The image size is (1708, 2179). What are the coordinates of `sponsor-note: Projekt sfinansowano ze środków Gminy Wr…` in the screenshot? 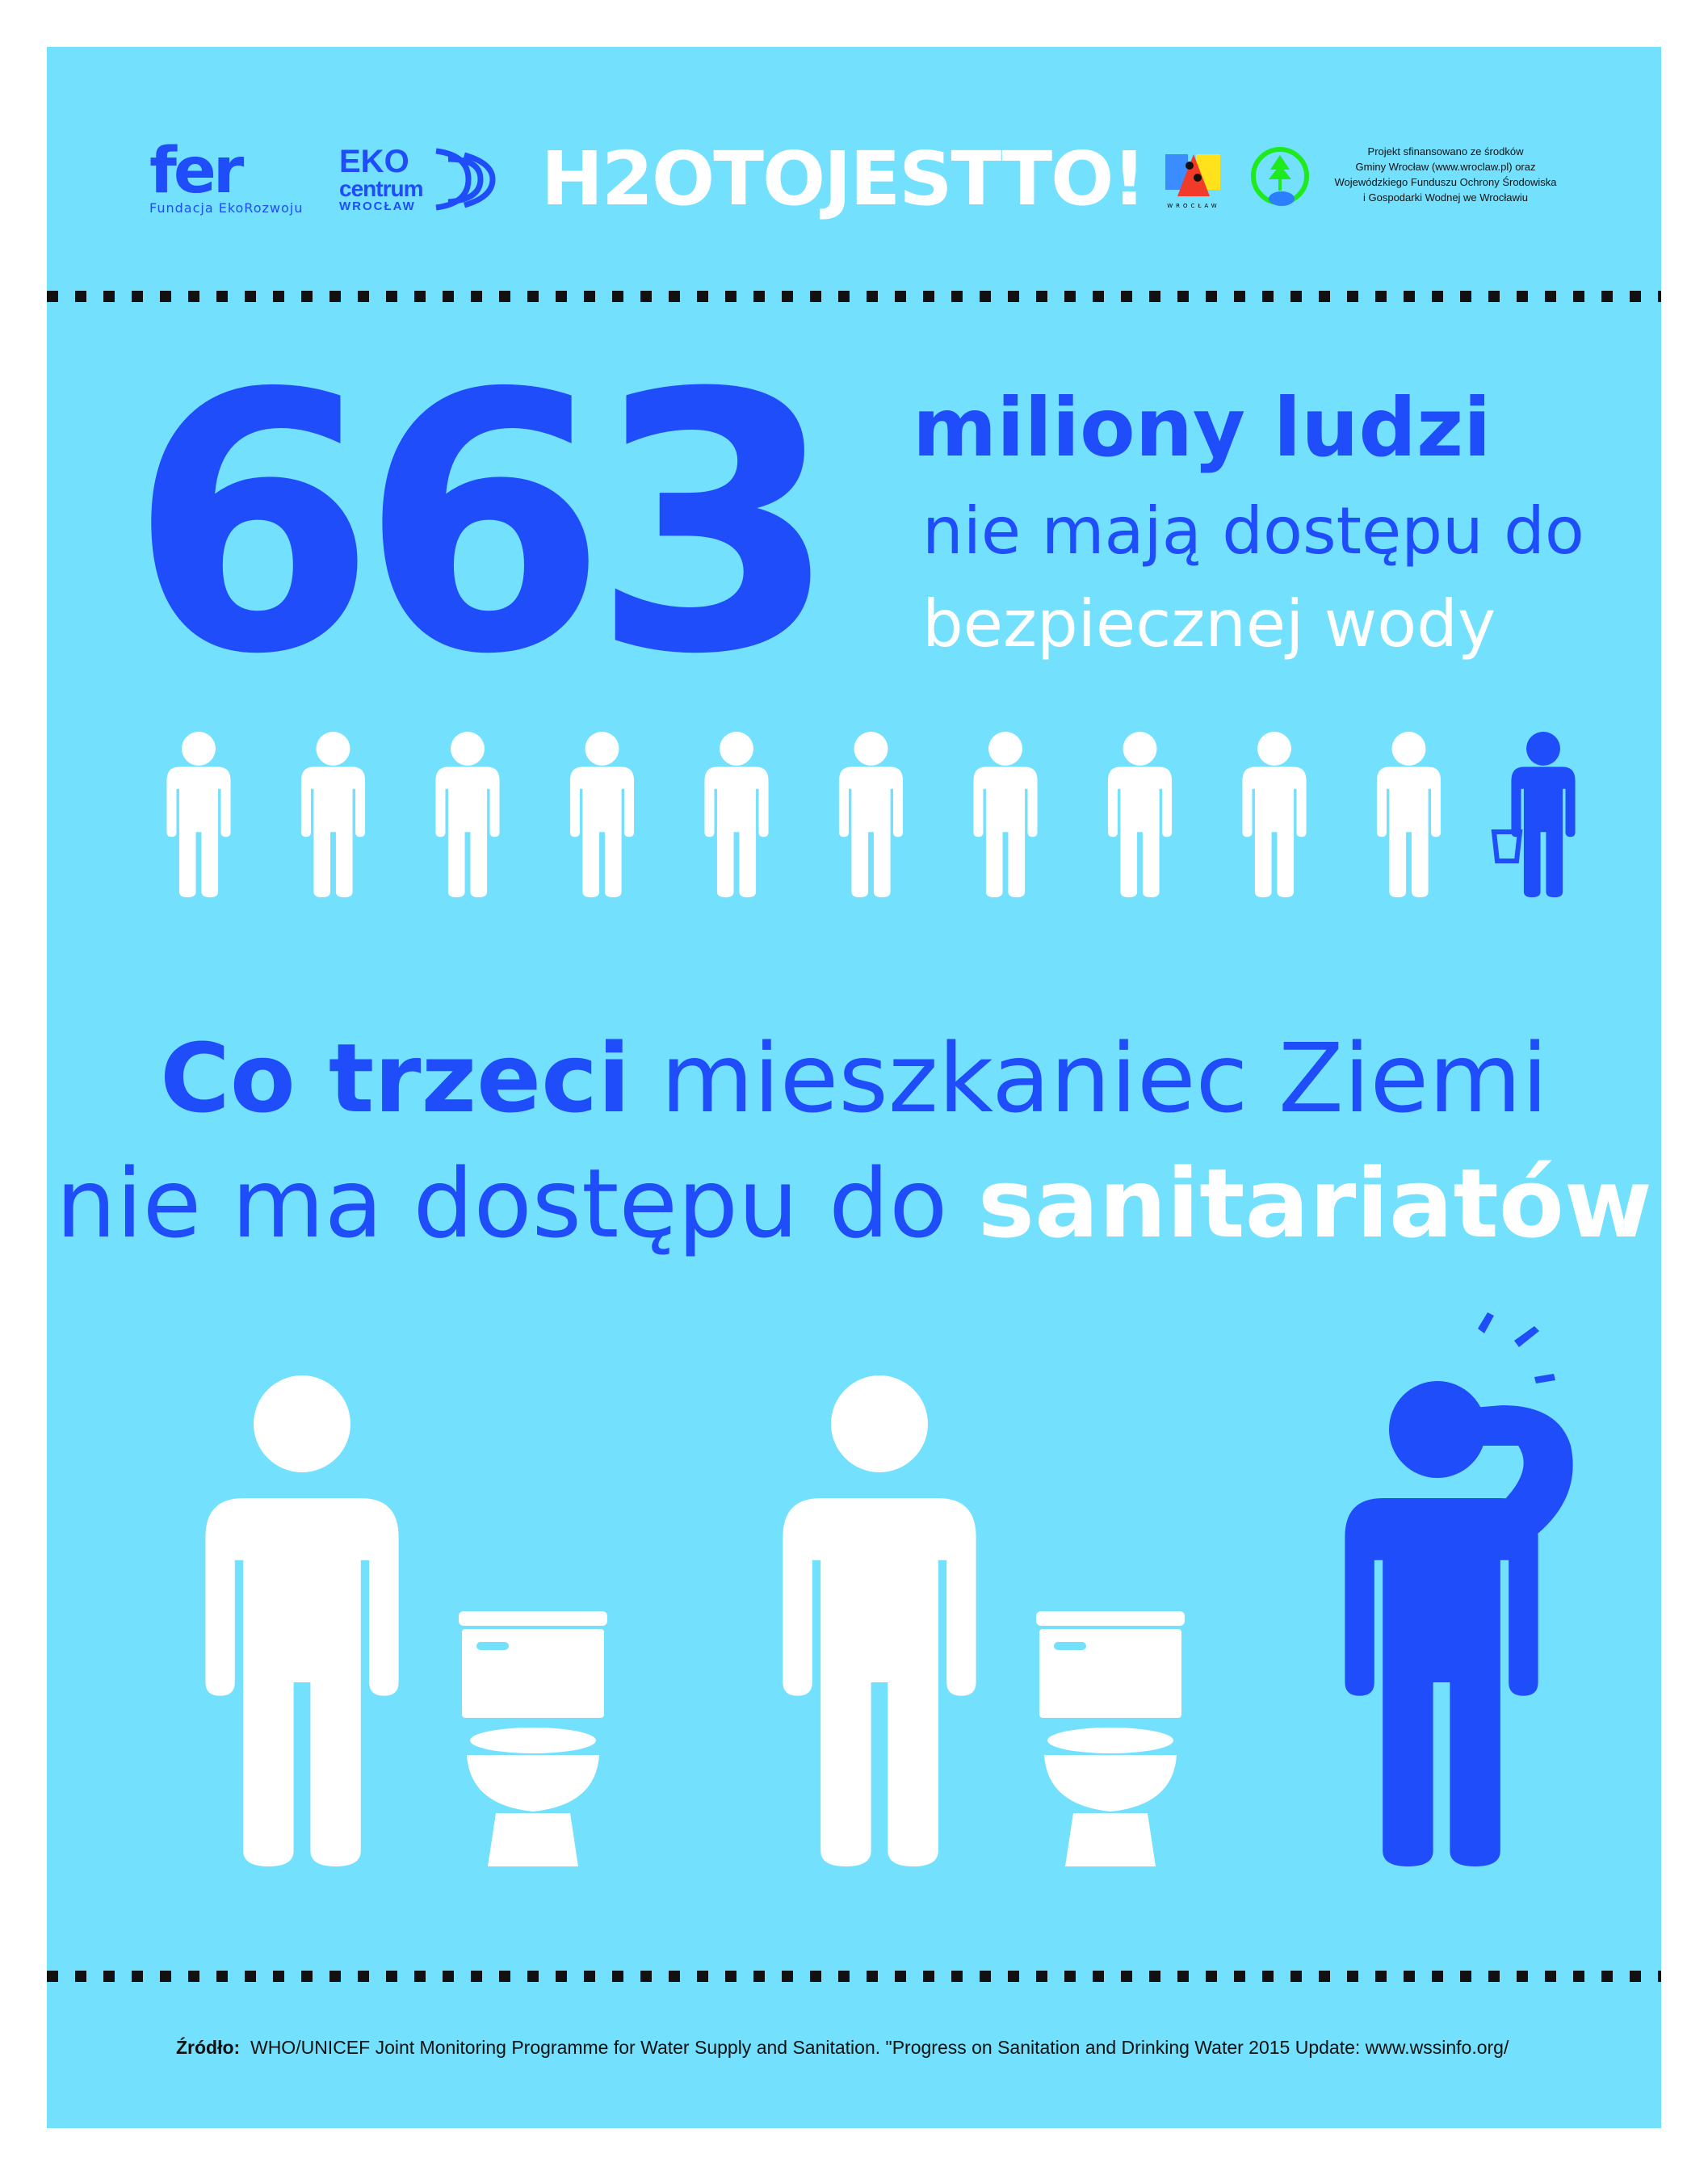 It's located at (1446, 174).